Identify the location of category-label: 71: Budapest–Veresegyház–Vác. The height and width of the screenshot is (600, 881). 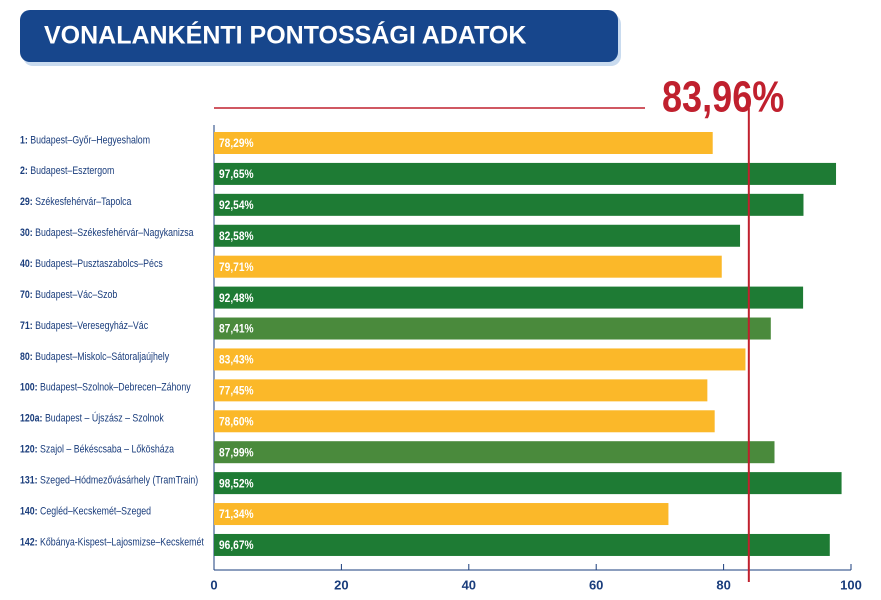
(84, 326).